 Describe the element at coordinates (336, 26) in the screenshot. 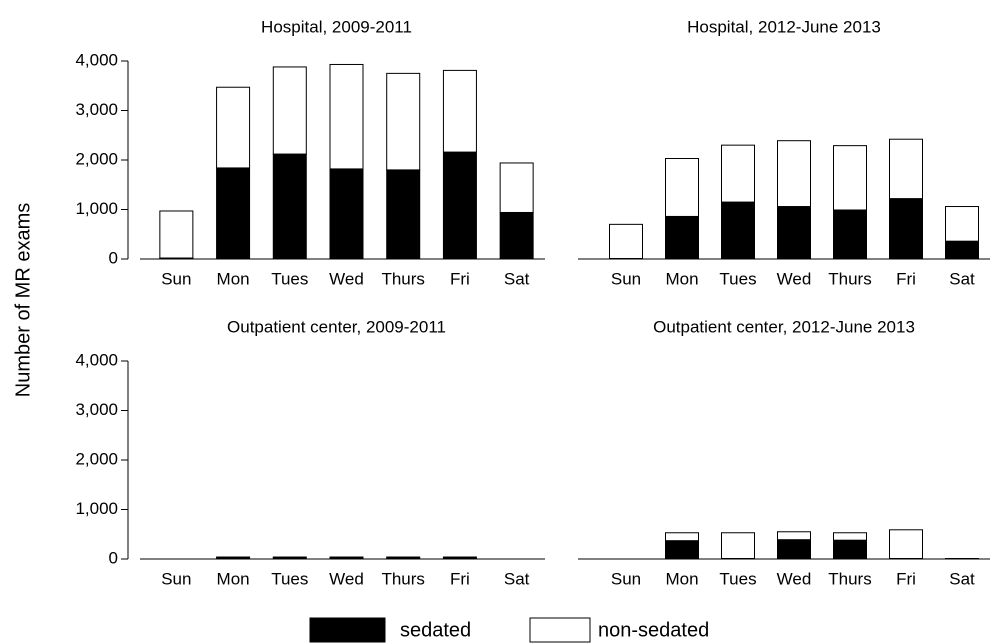

I see `chart-title: Hospital, 2009-2011` at that location.